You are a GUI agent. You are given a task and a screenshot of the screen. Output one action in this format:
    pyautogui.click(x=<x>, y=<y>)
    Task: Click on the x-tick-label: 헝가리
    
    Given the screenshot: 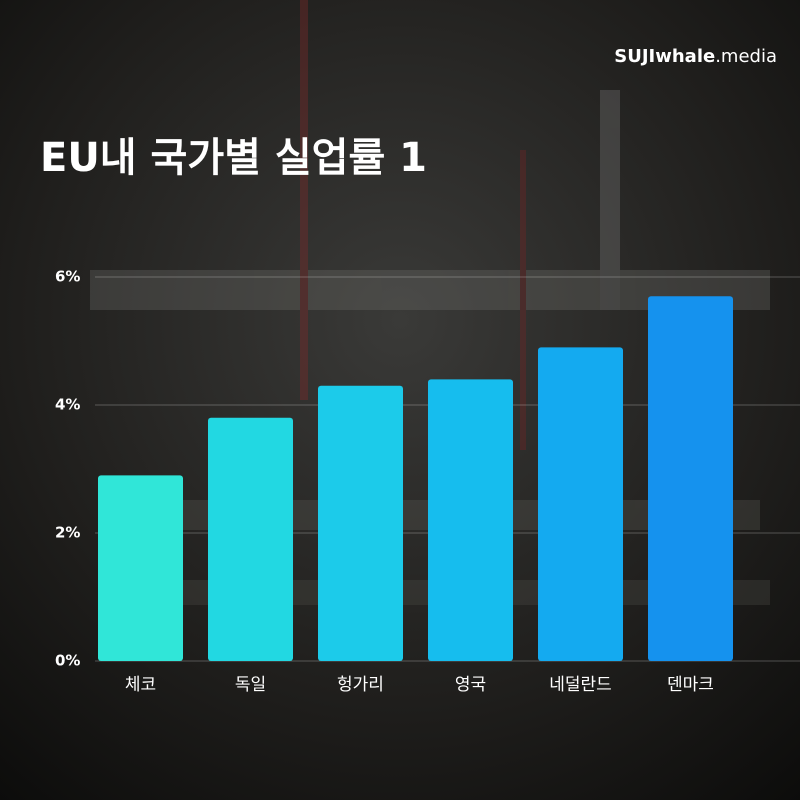 What is the action you would take?
    pyautogui.click(x=360, y=685)
    